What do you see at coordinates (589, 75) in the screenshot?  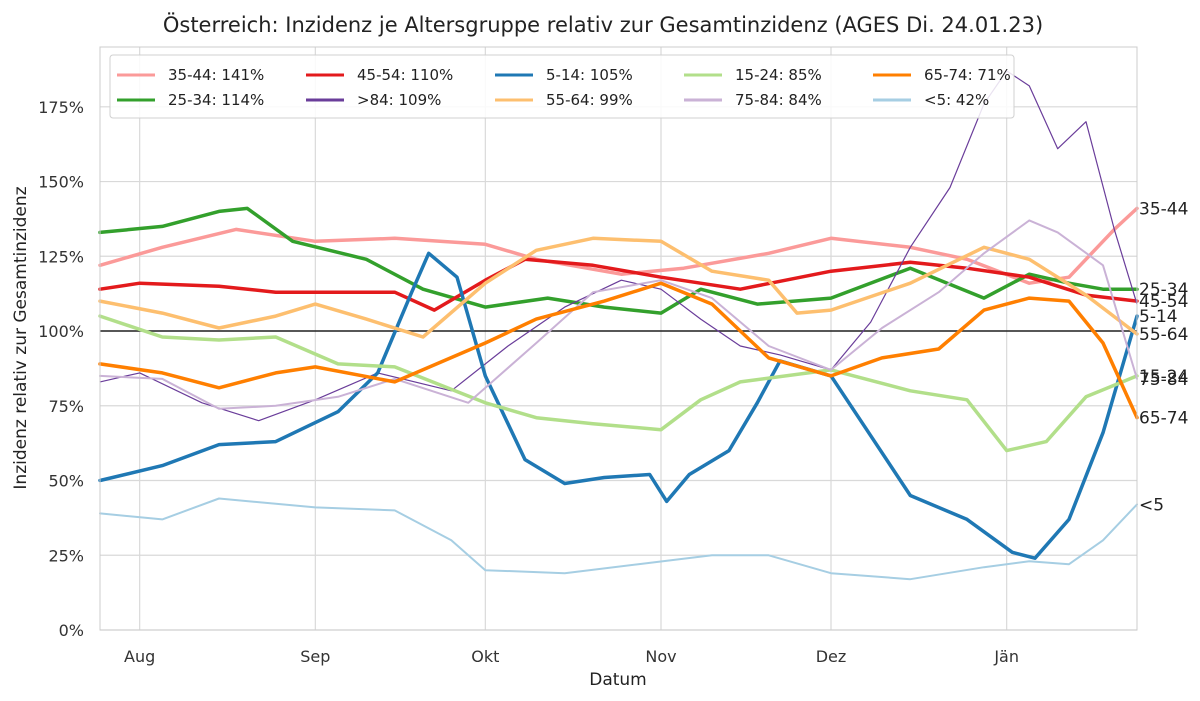 I see `legend-entry: 5-14: 105%` at bounding box center [589, 75].